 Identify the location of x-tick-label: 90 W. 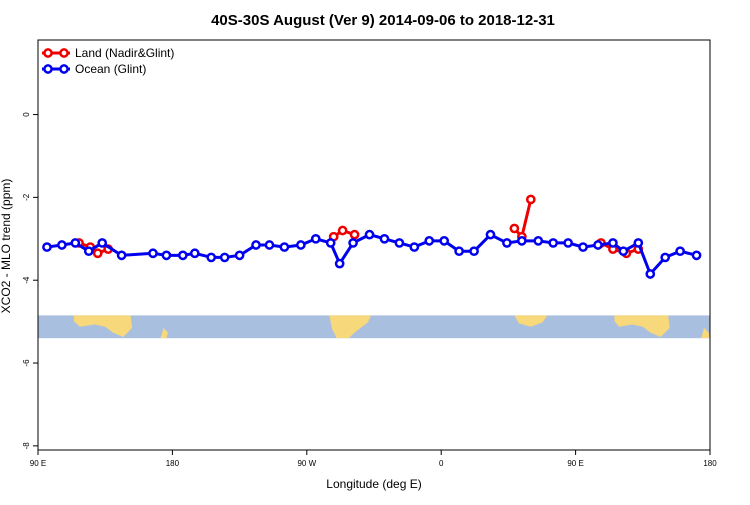
(306, 463).